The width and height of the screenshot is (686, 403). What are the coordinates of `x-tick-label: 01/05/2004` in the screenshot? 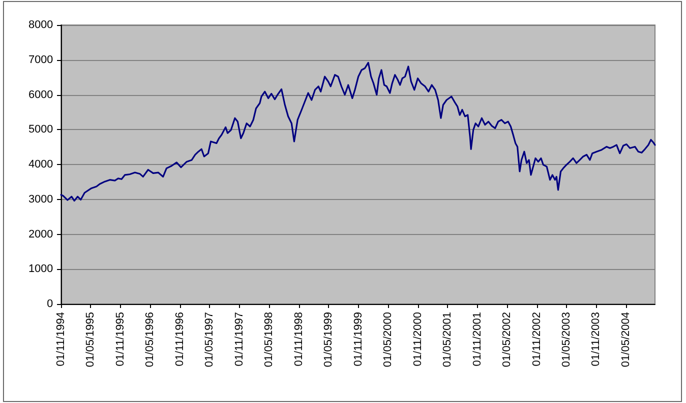 It's located at (626, 340).